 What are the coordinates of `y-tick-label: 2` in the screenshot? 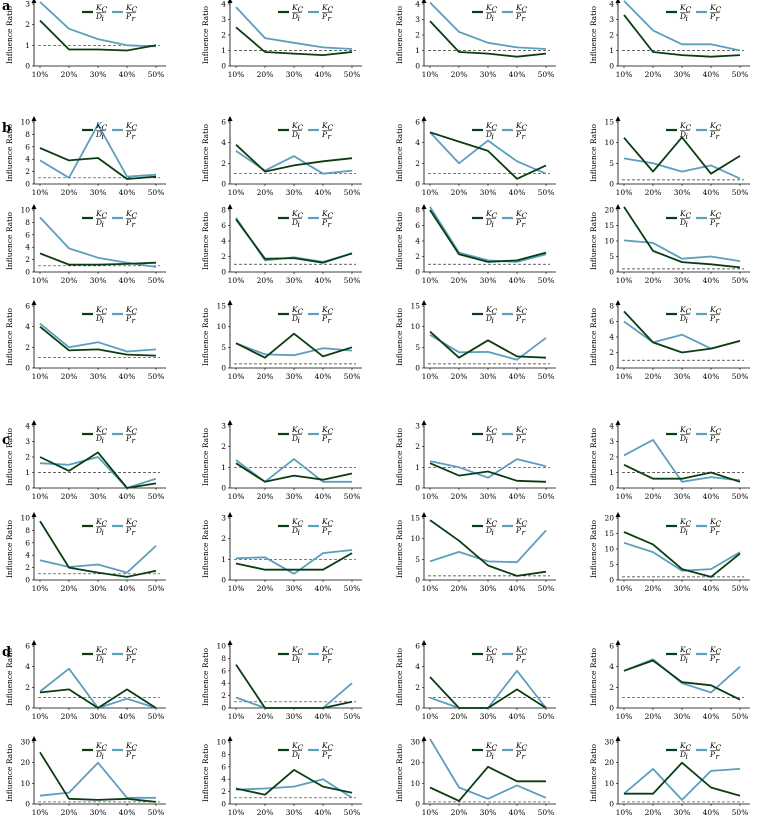 It's located at (27, 24).